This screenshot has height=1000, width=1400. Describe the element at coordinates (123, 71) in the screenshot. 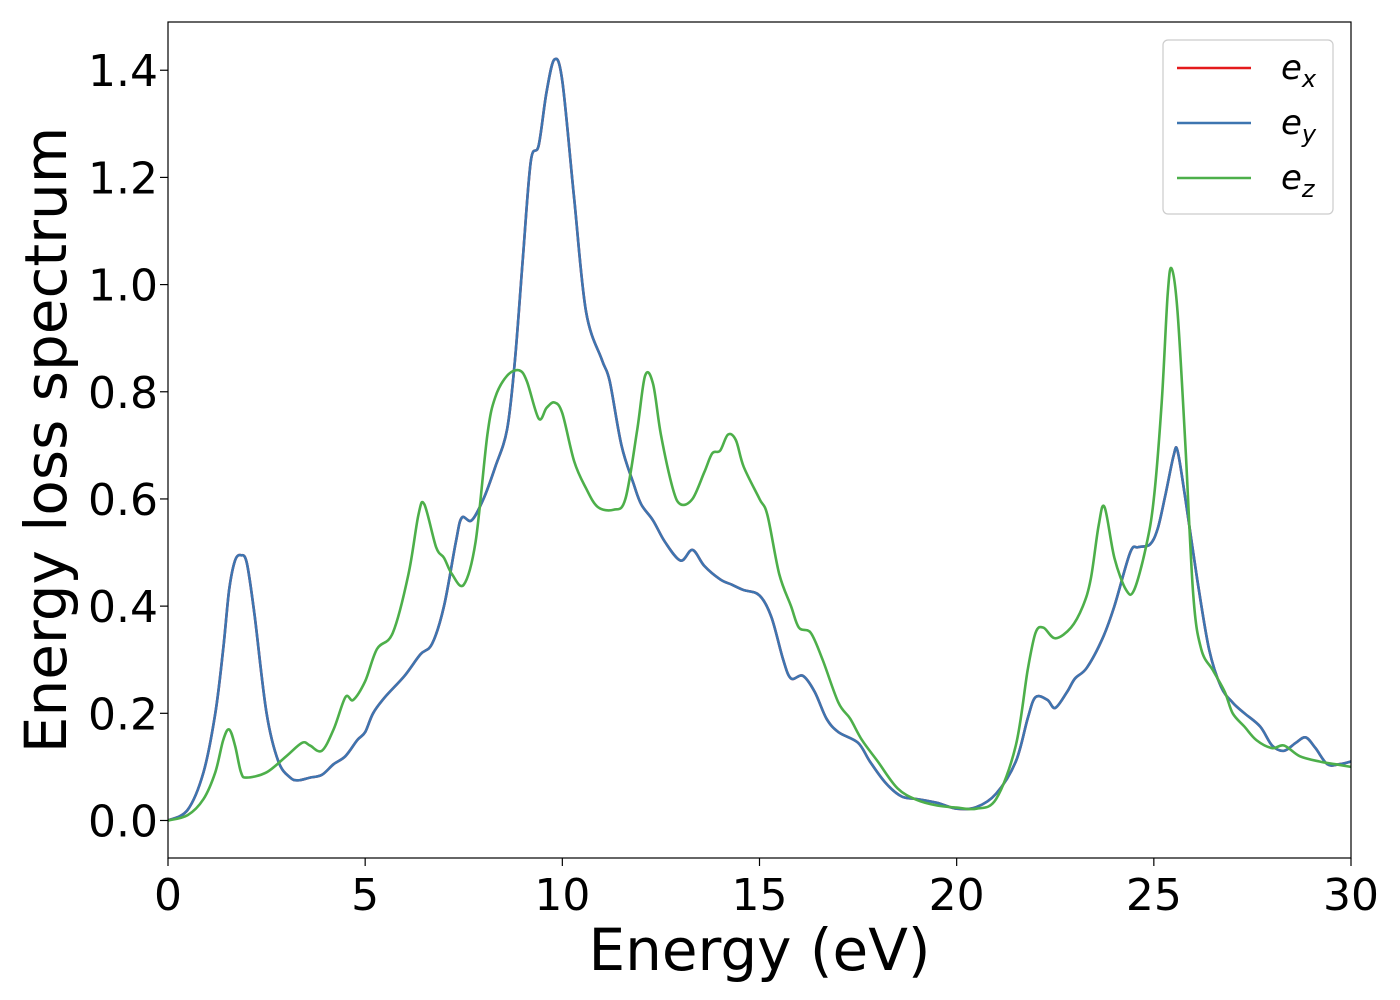

I see `y-tick-label: 1.4` at that location.